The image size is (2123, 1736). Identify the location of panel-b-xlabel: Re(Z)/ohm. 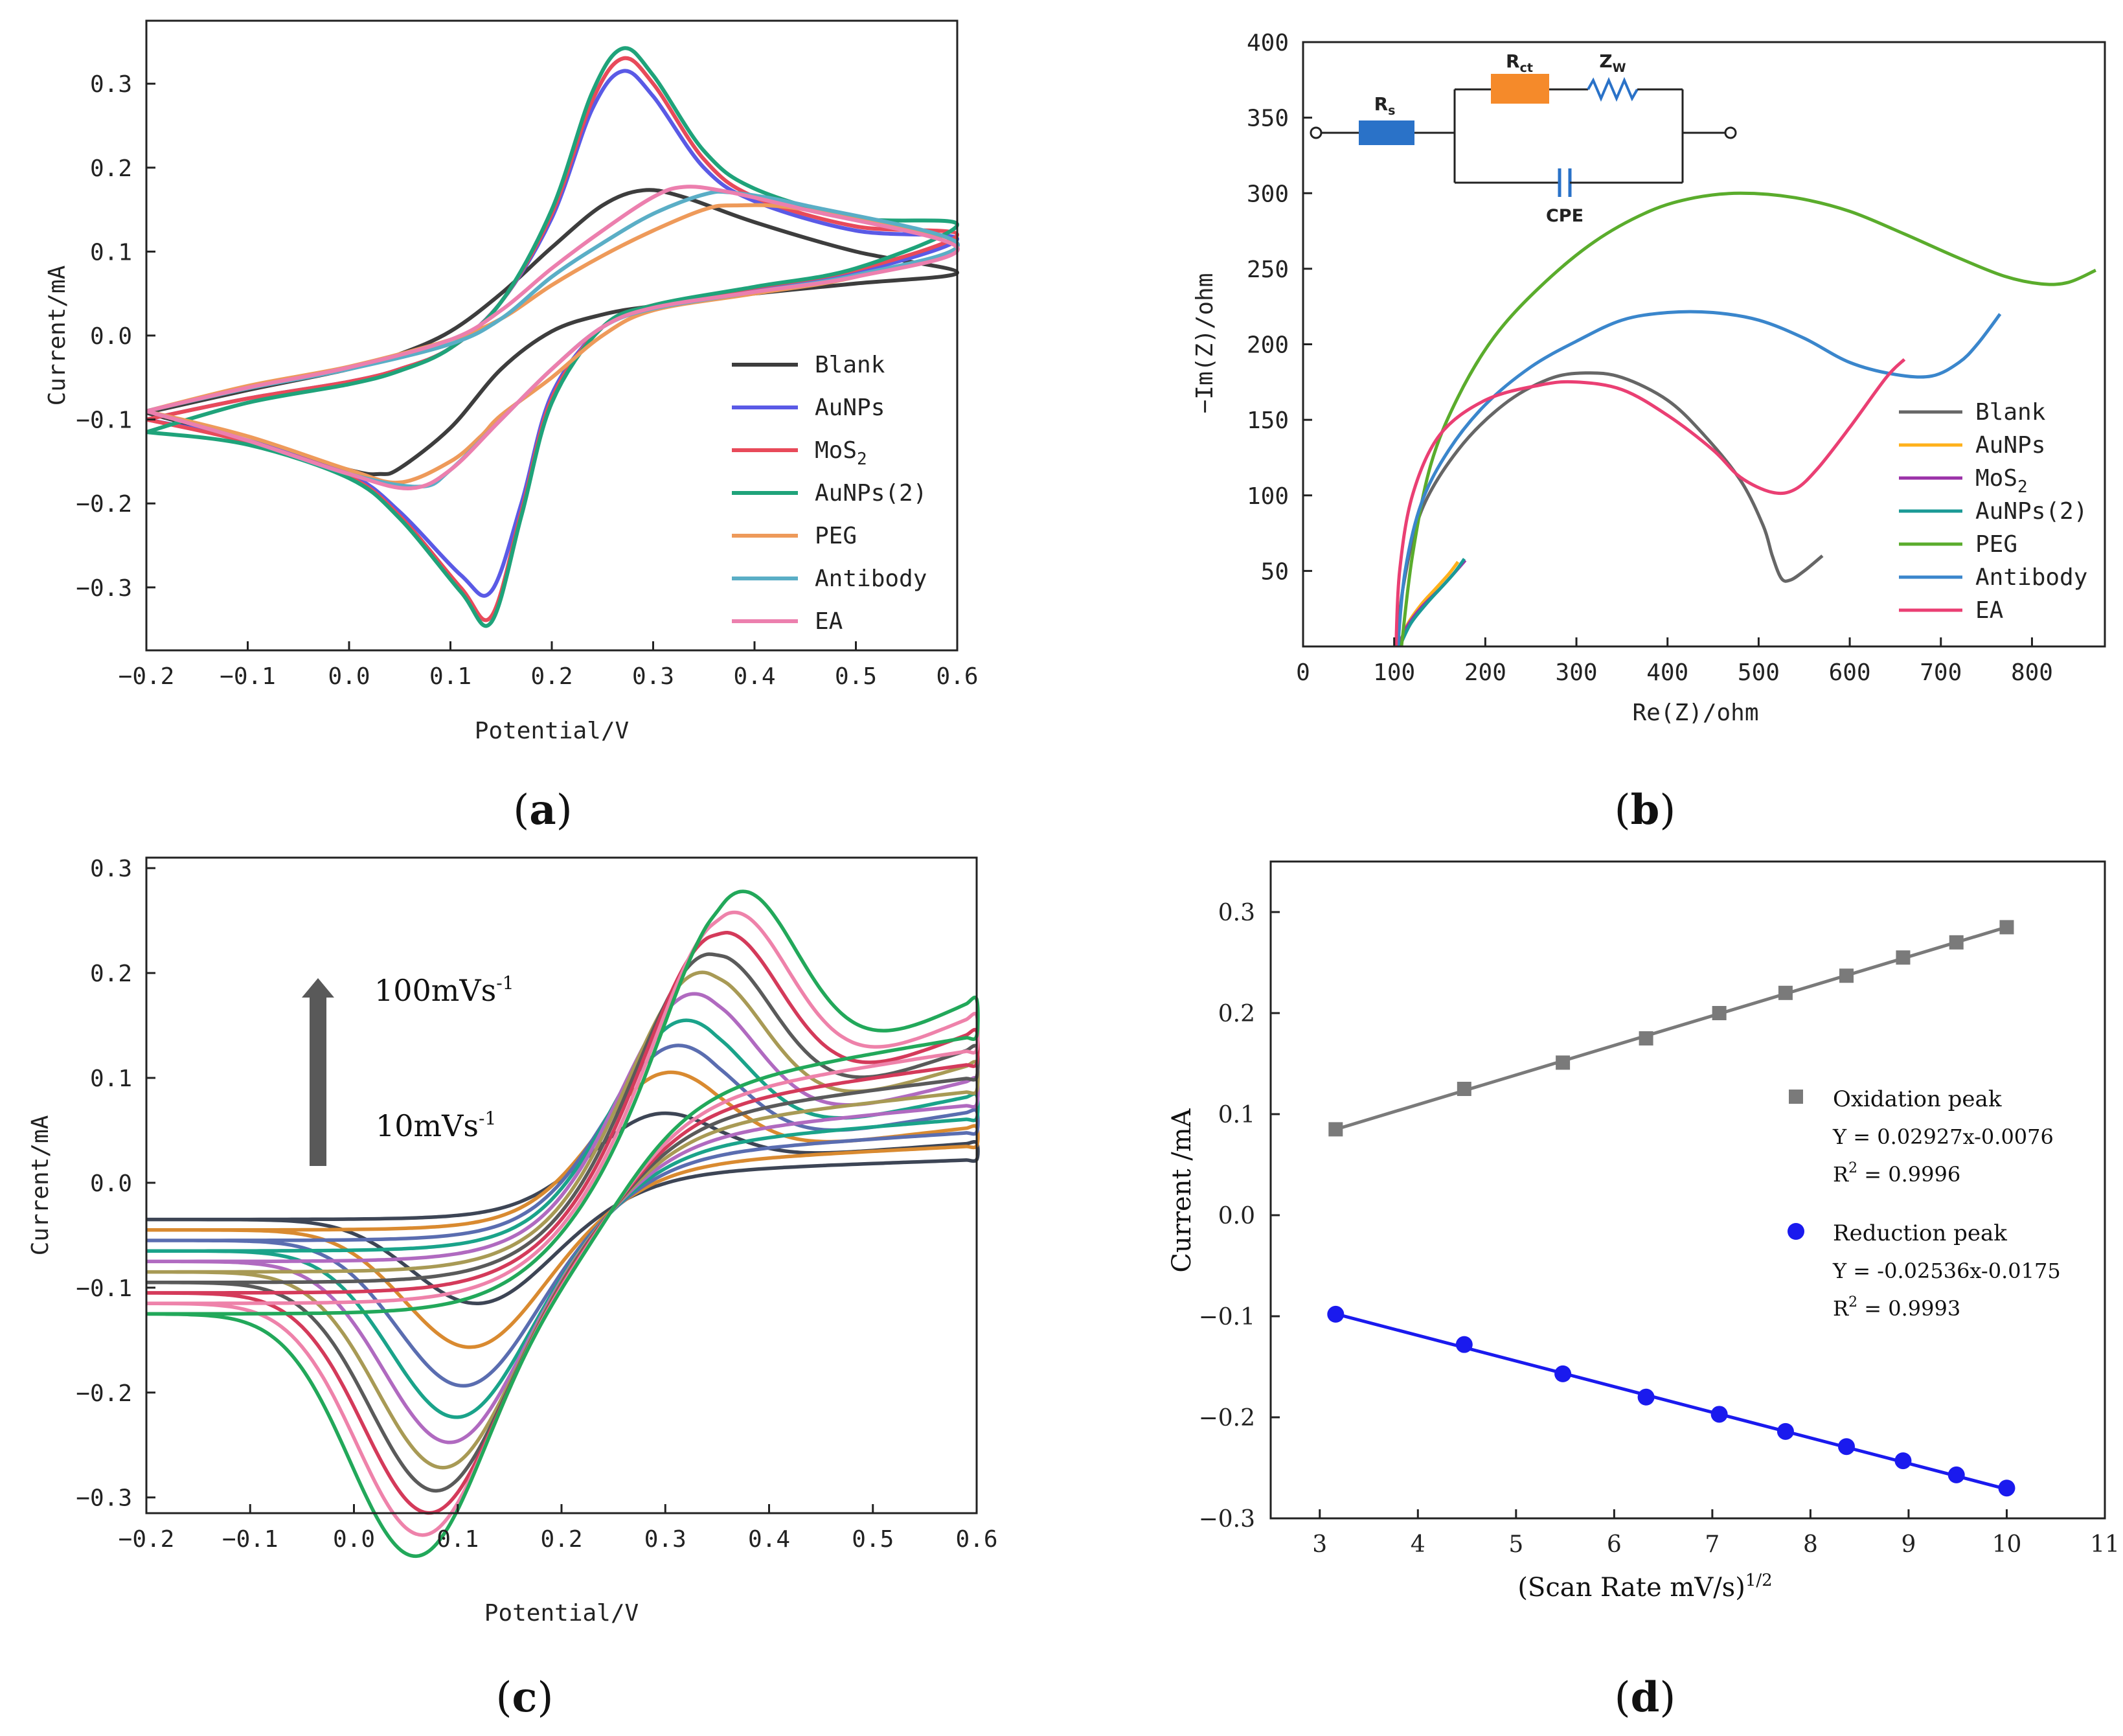
(1695, 713).